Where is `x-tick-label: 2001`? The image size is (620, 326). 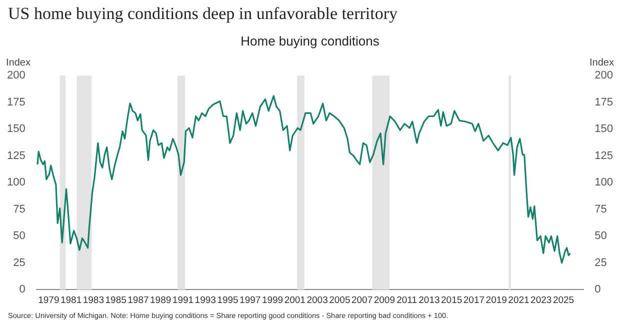
x-tick-label: 2001 is located at coordinates (295, 300).